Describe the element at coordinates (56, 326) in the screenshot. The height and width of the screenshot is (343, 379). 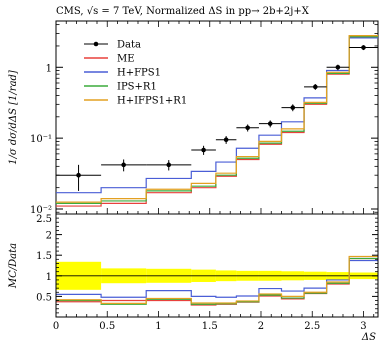
I see `x-tick-label: 0` at that location.